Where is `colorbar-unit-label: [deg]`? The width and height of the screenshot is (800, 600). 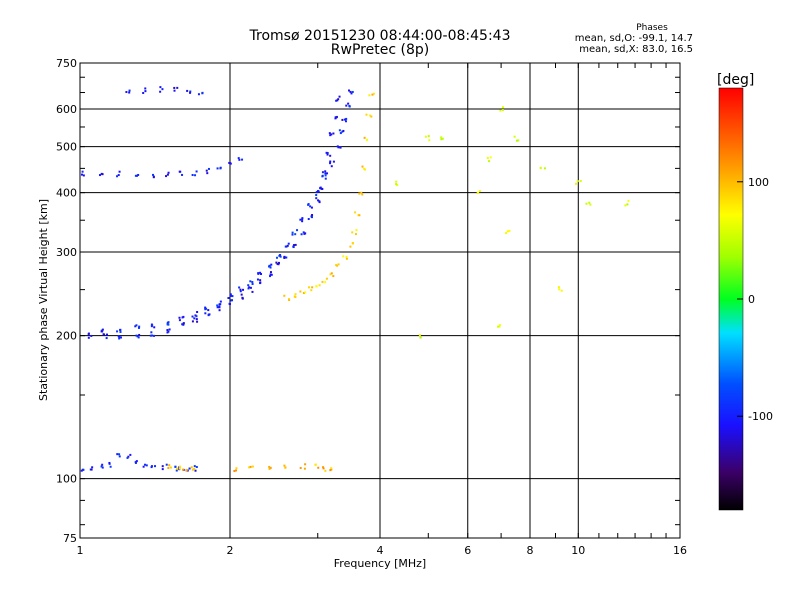
colorbar-unit-label: [deg] is located at coordinates (735, 80).